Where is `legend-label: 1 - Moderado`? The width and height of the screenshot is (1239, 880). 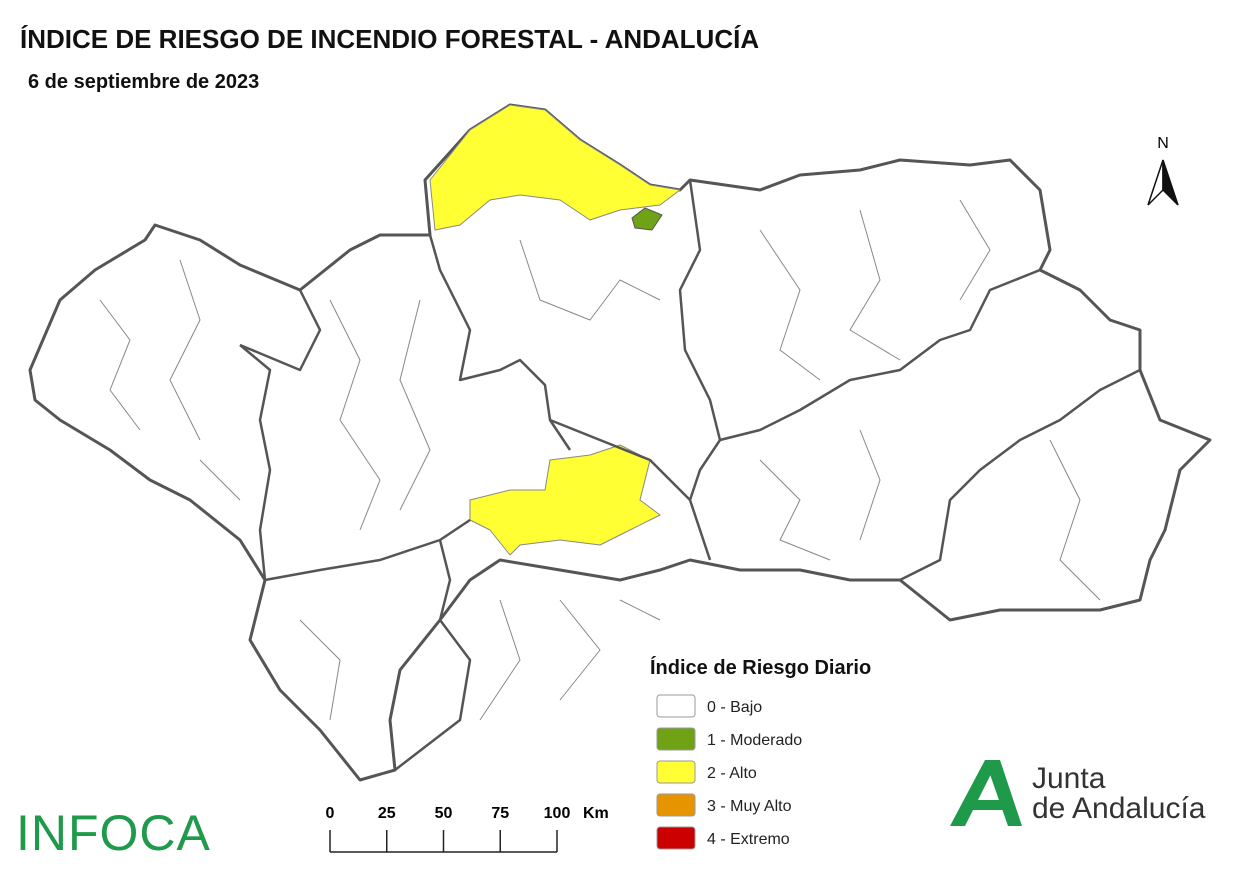 legend-label: 1 - Moderado is located at coordinates (754, 740).